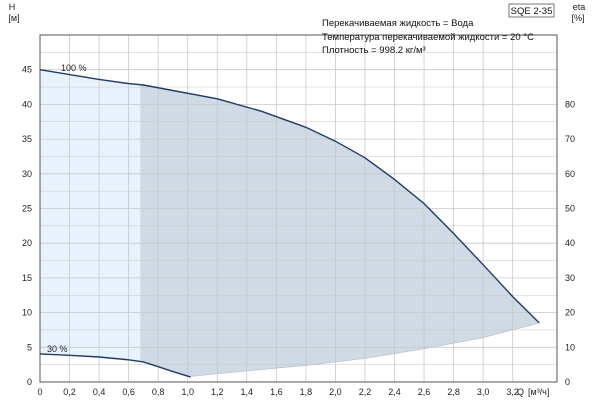 This screenshot has width=600, height=400. Describe the element at coordinates (424, 392) in the screenshot. I see `x-tick-label: 2,6` at that location.